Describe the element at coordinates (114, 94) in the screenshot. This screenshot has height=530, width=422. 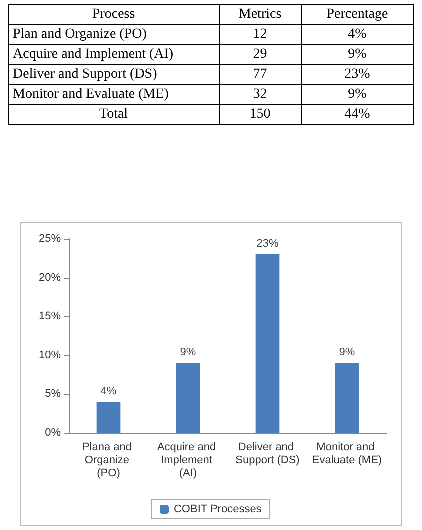
I see `text: Monitor and Evaluate (ME)` at that location.